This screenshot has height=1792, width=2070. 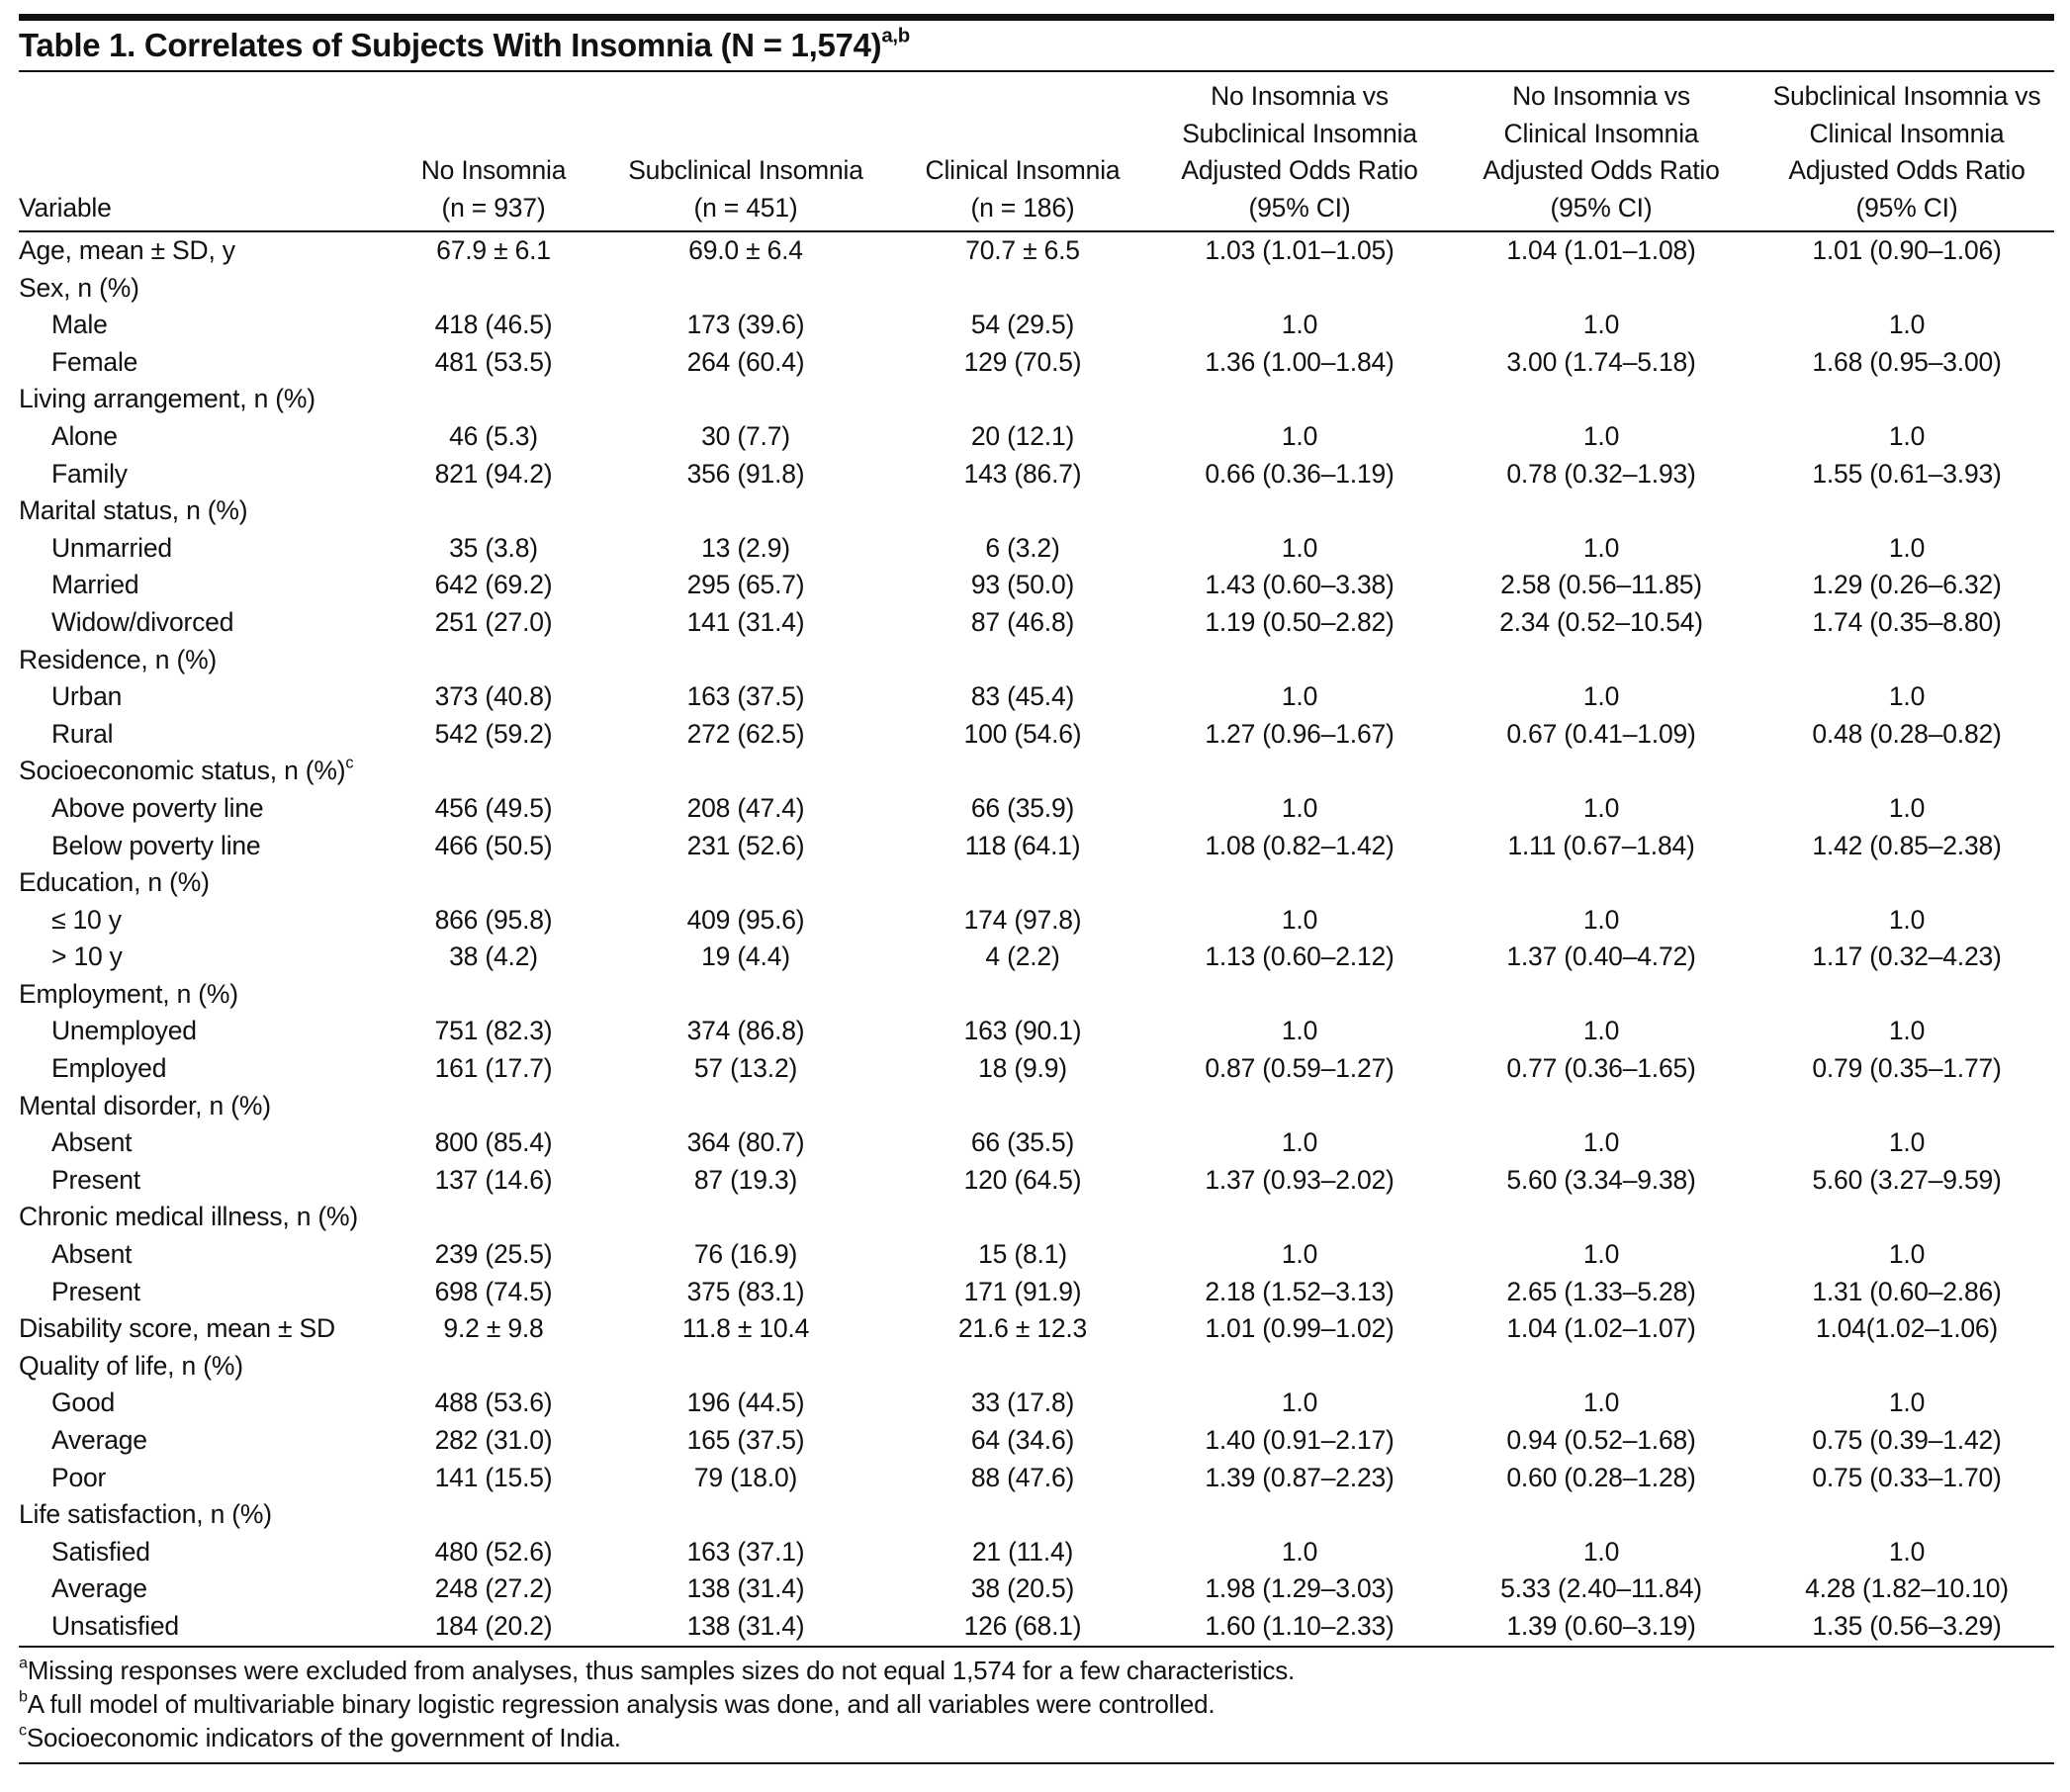 I want to click on value-cell: 0.78 (0.32–1.93), so click(x=1601, y=474).